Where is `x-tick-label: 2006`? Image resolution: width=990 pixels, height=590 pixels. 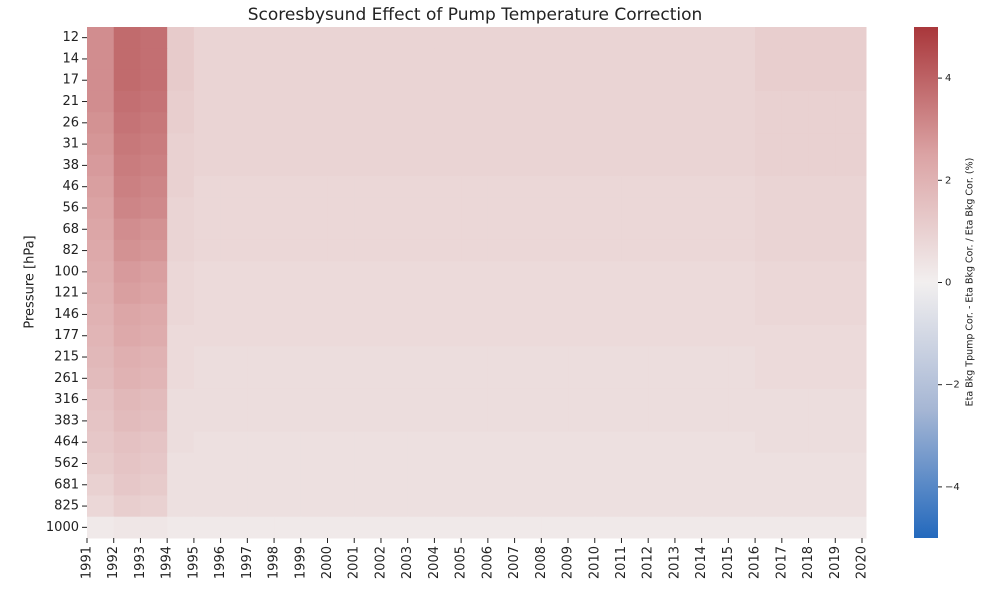
x-tick-label: 2006 is located at coordinates (487, 562).